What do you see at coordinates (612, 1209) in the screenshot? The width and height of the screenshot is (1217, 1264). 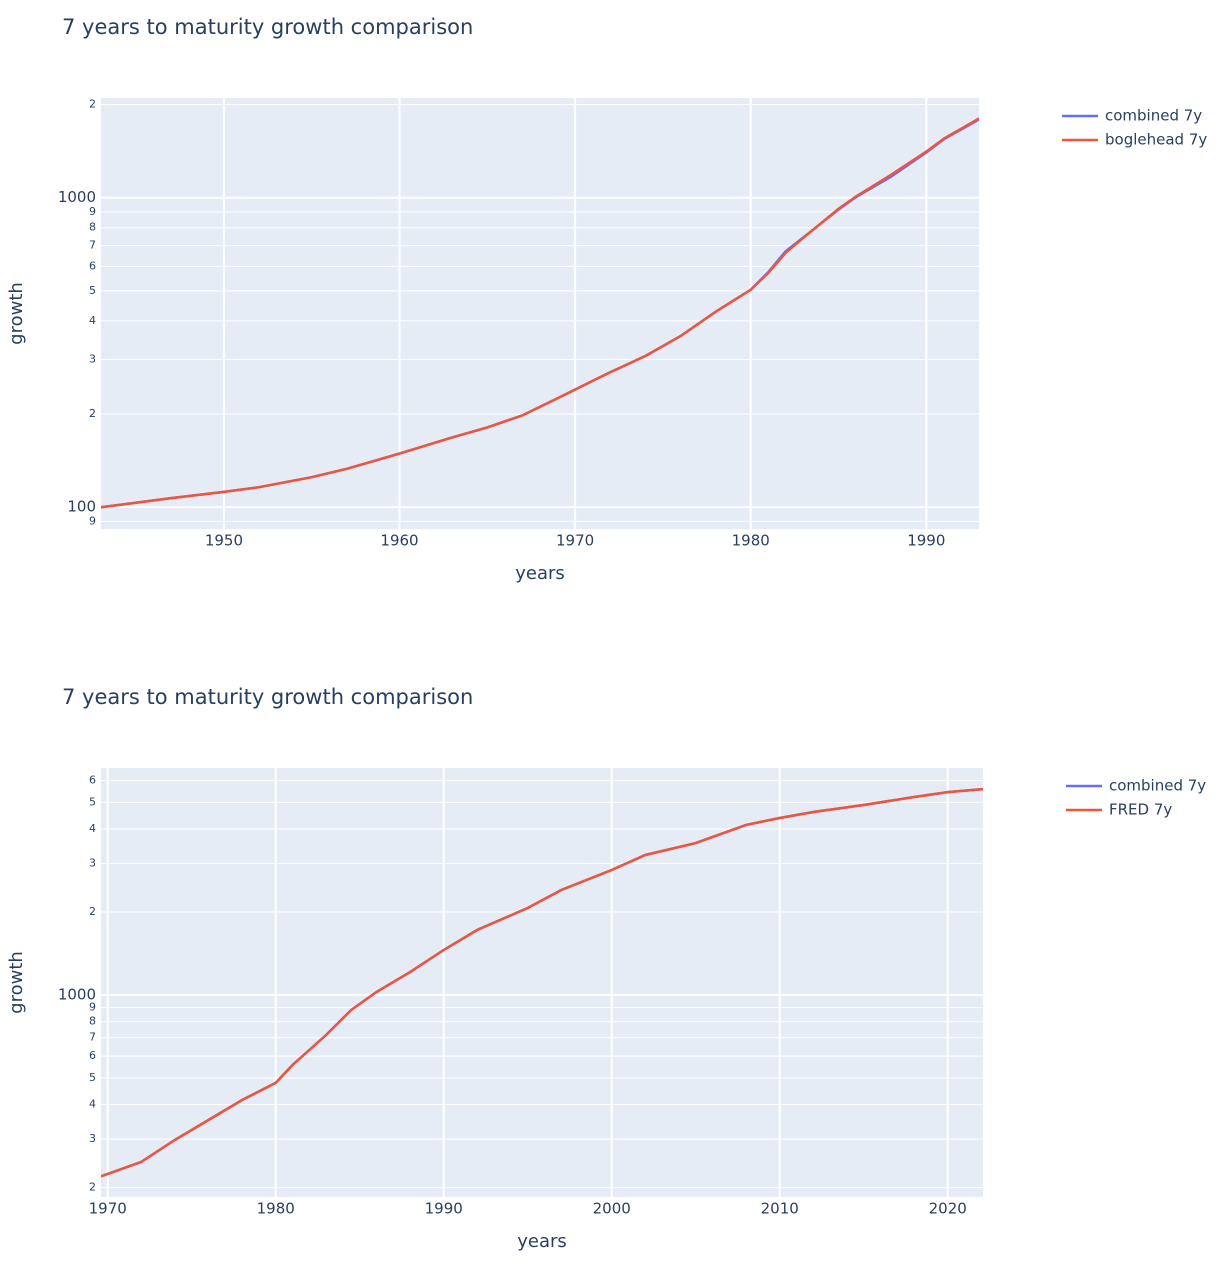 I see `x-tick-label: 2000` at bounding box center [612, 1209].